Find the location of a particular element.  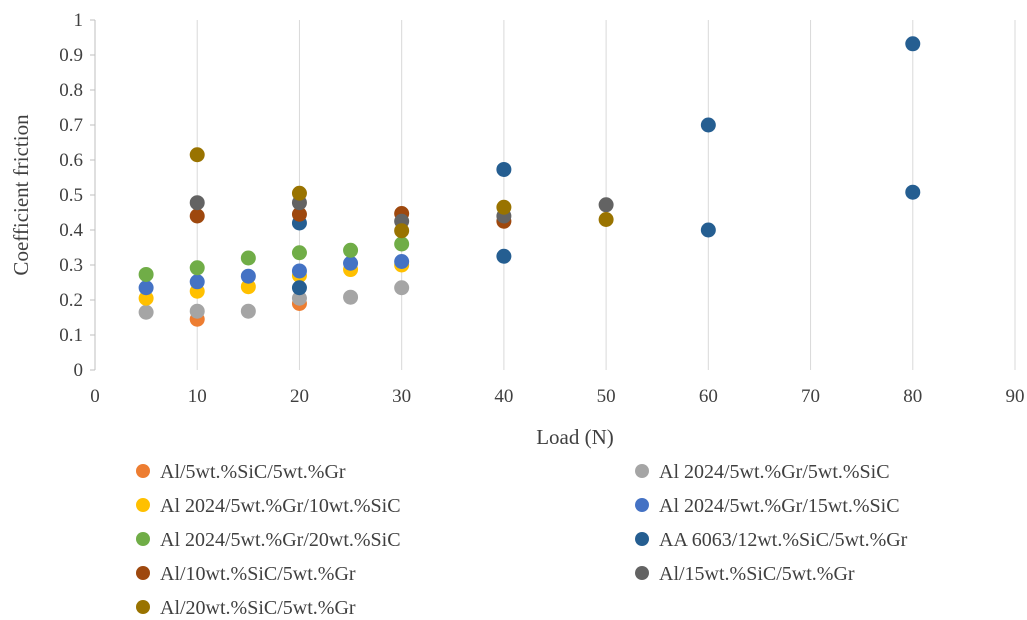

legend-label: Al/20wt.%SiC/5wt.%Gr is located at coordinates (258, 608).